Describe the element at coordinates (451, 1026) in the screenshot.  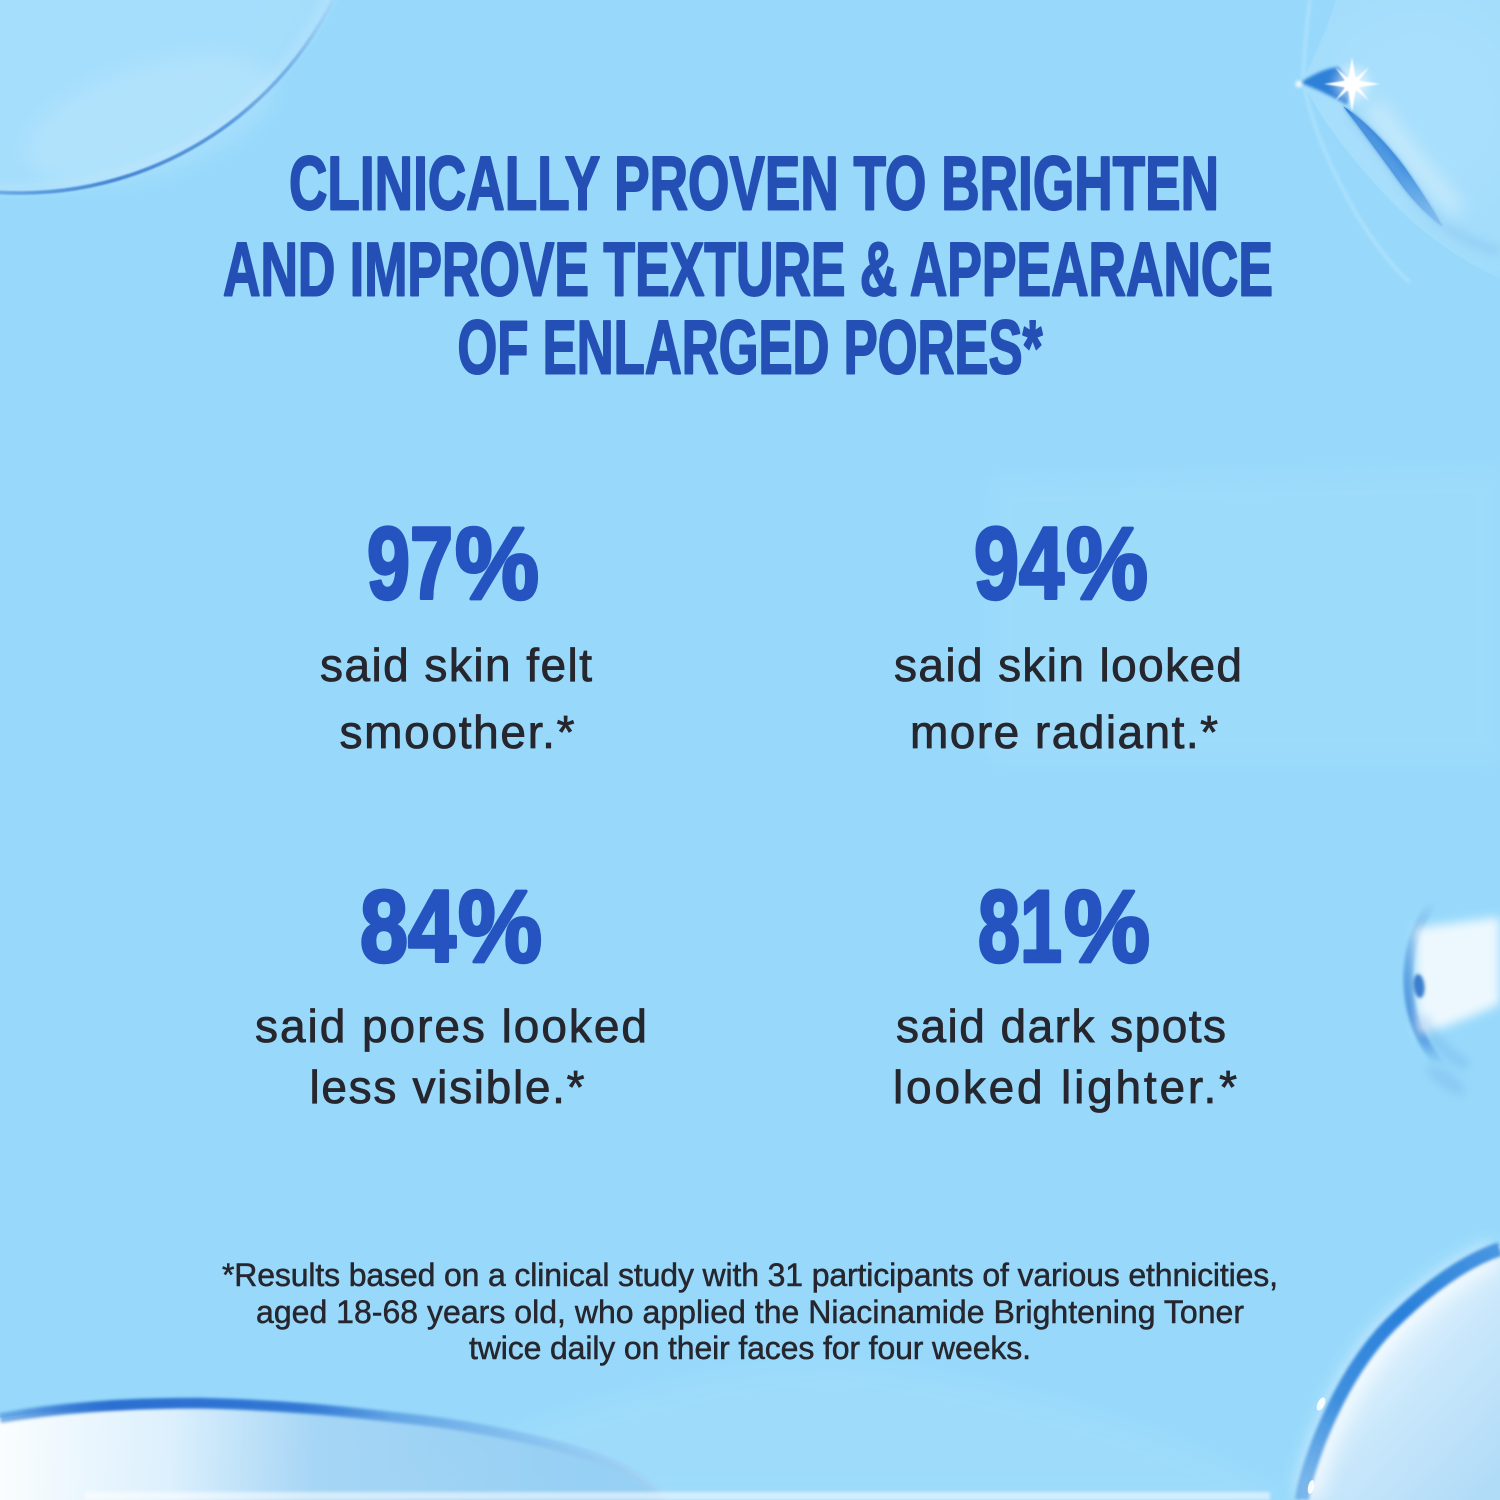
I see `svg-text: said pores looked` at that location.